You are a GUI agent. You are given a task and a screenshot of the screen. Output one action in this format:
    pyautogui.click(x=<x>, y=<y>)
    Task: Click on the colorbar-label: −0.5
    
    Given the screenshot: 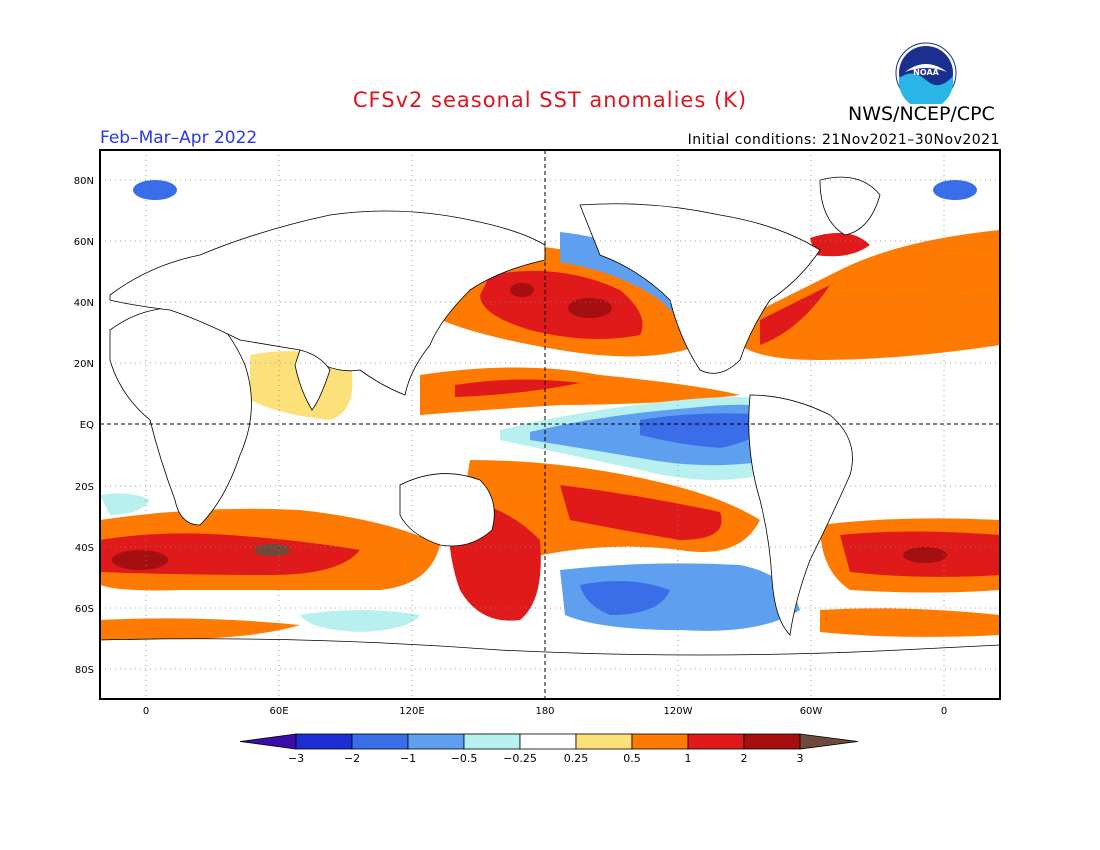 What is the action you would take?
    pyautogui.click(x=464, y=758)
    